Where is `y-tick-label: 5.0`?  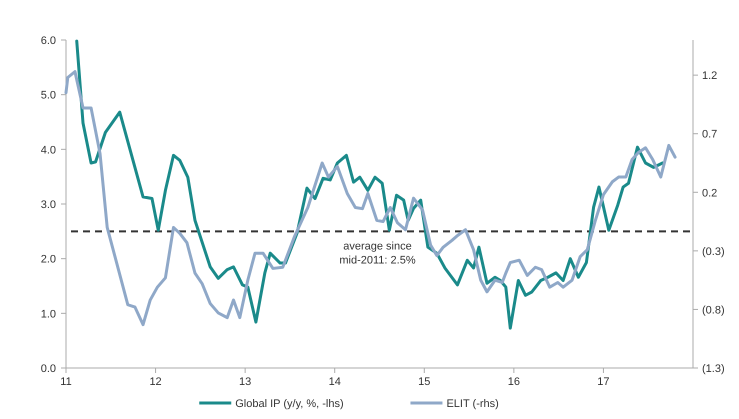
y-tick-label: 5.0 is located at coordinates (48, 96).